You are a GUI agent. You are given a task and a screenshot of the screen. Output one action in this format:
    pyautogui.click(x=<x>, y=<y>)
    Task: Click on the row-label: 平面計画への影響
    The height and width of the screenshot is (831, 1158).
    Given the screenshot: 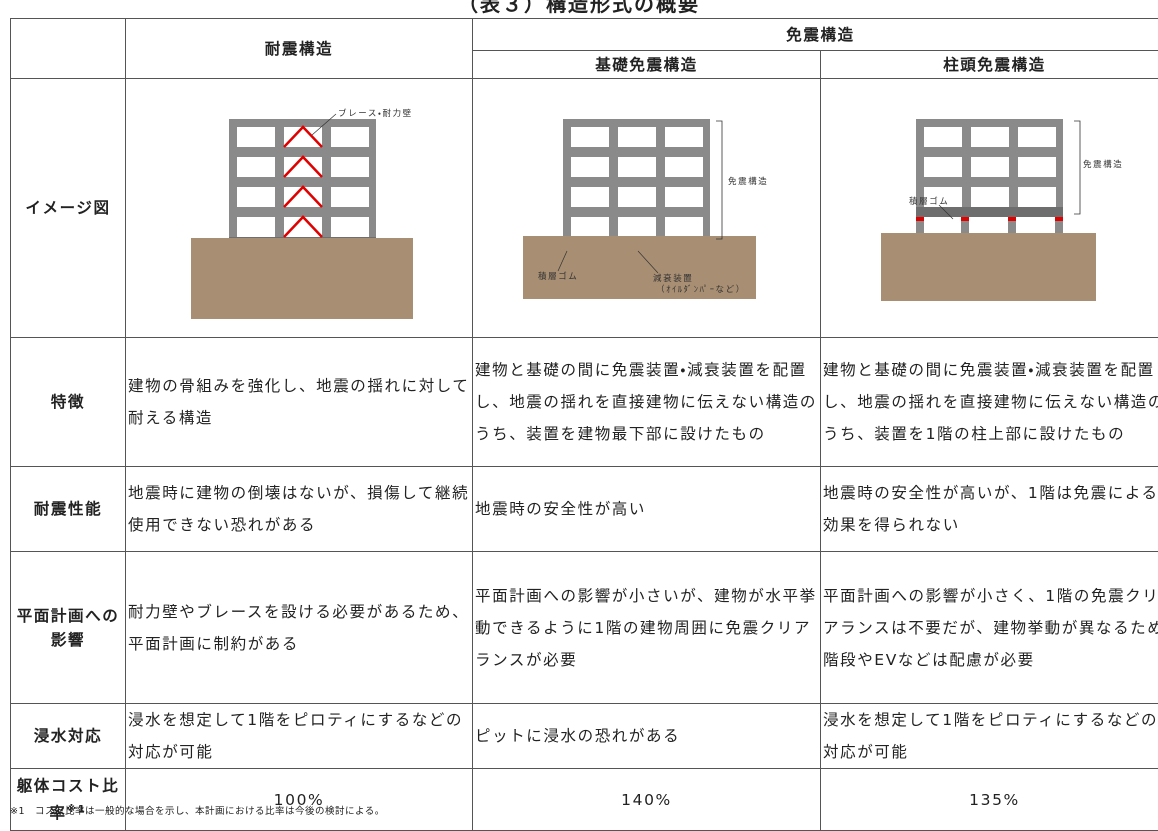 What is the action you would take?
    pyautogui.click(x=68, y=628)
    